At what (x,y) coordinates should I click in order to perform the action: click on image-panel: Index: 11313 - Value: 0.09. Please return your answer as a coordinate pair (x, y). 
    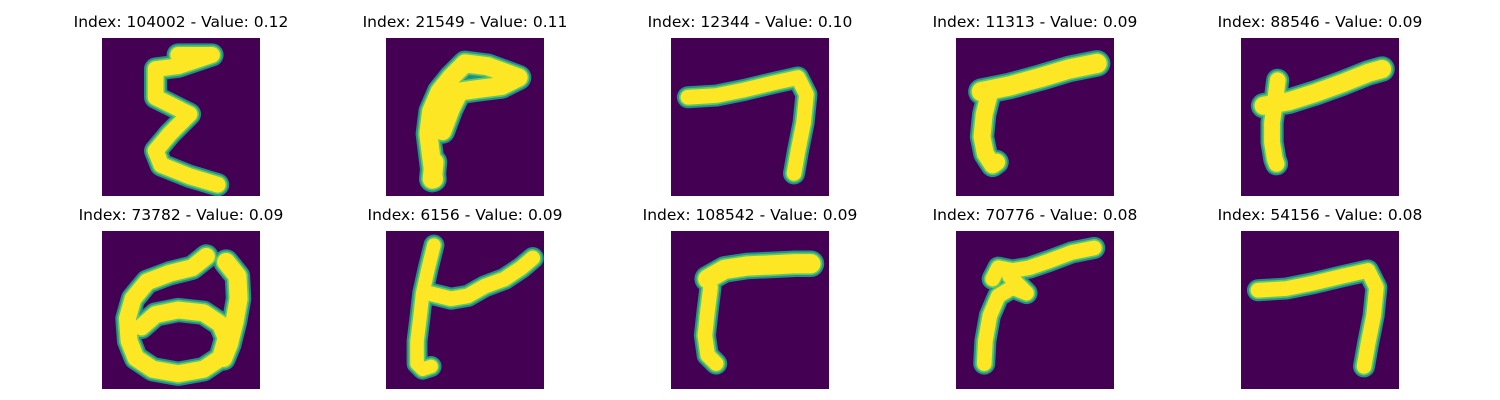
    Looking at the image, I should click on (1035, 105).